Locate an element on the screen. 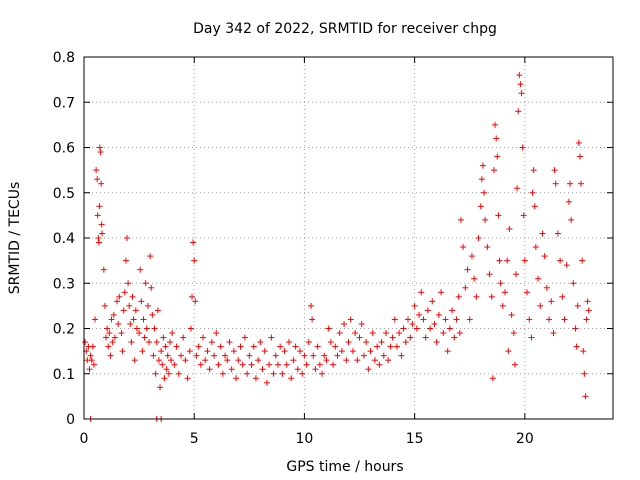 Image resolution: width=640 pixels, height=480 pixels. y-tick-label: 0.6 is located at coordinates (64, 149).